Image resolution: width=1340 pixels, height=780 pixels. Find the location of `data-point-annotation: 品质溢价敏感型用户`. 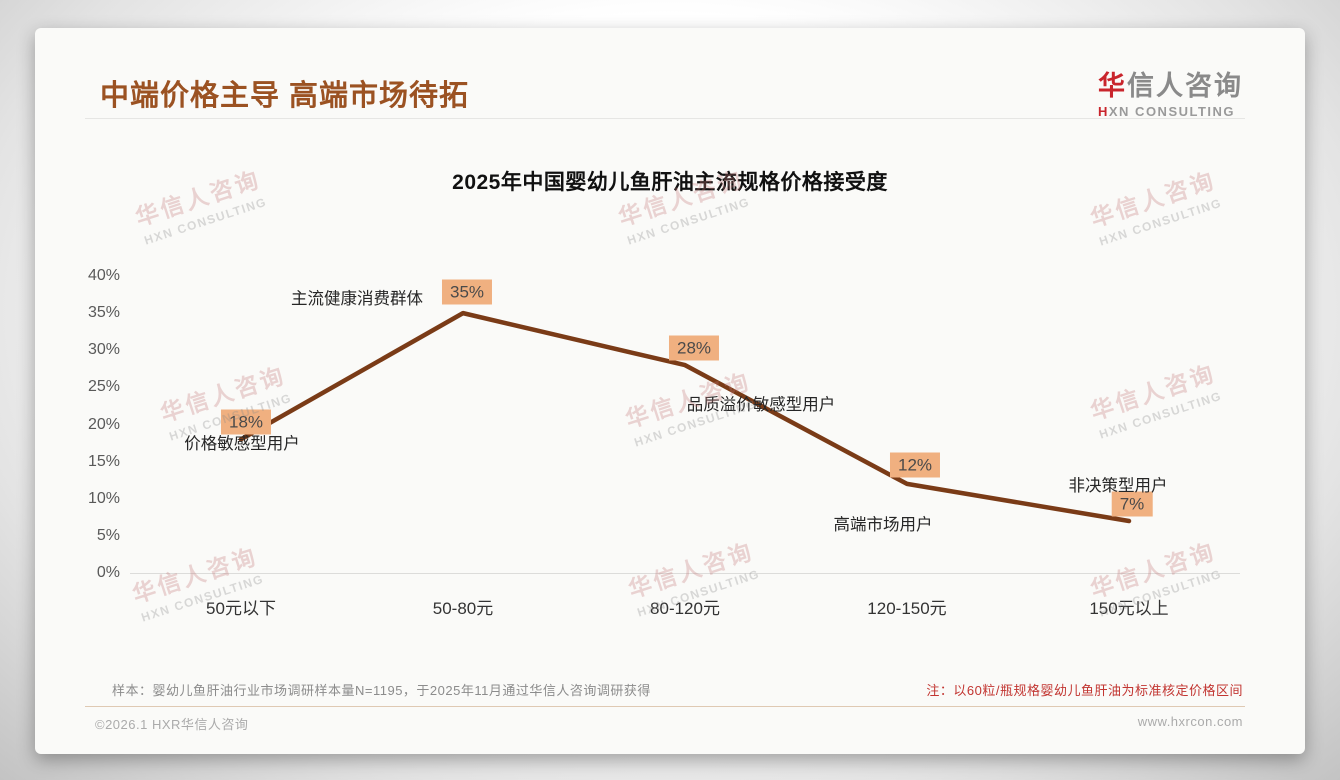

data-point-annotation: 品质溢价敏感型用户 is located at coordinates (761, 405).